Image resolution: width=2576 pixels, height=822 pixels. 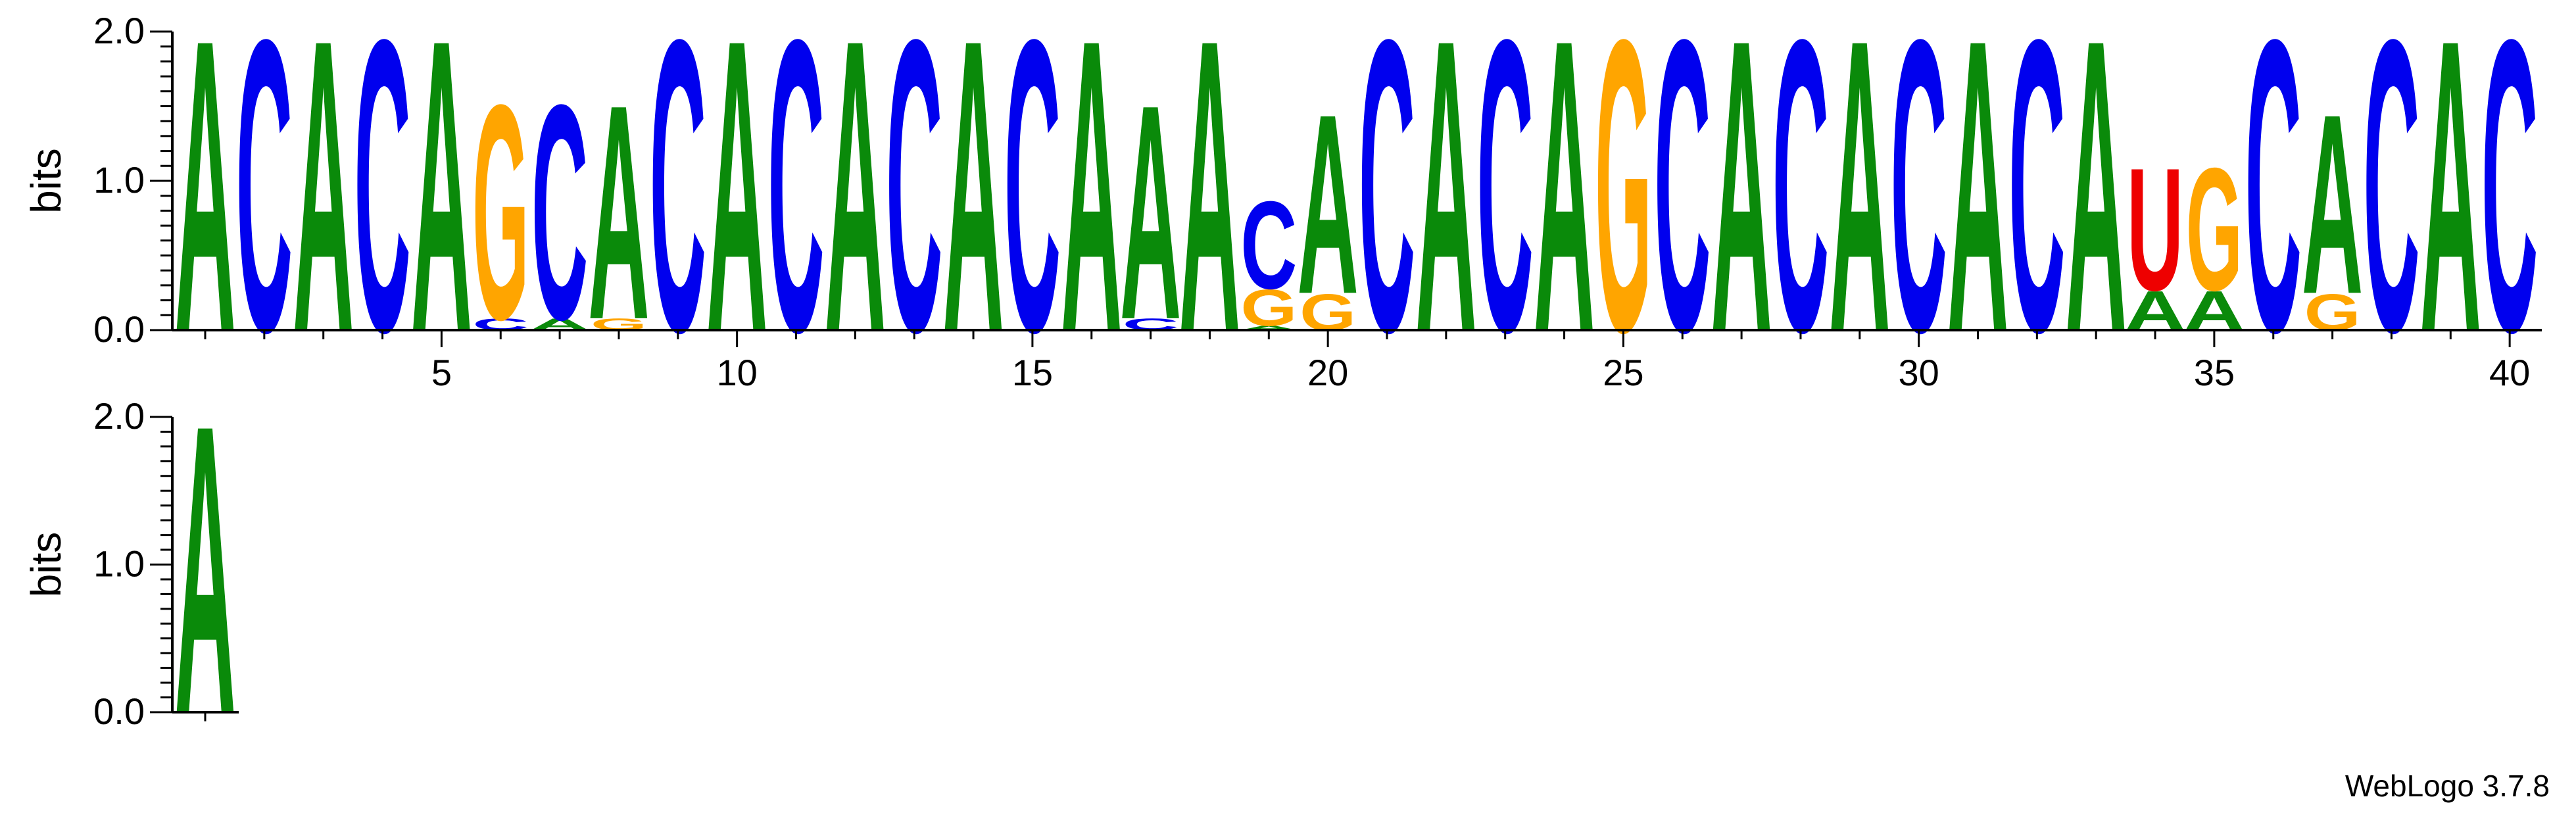 What do you see at coordinates (2447, 786) in the screenshot?
I see `weblogo-credit: WebLogo 3.7.8` at bounding box center [2447, 786].